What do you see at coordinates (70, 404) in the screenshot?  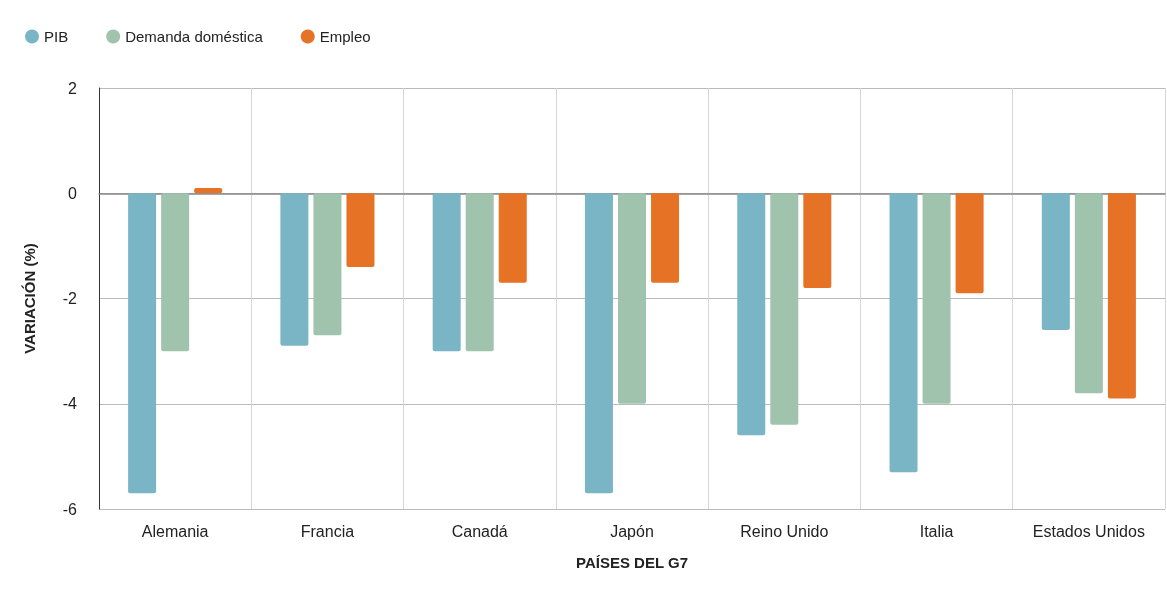 I see `y-tick-label: -4` at bounding box center [70, 404].